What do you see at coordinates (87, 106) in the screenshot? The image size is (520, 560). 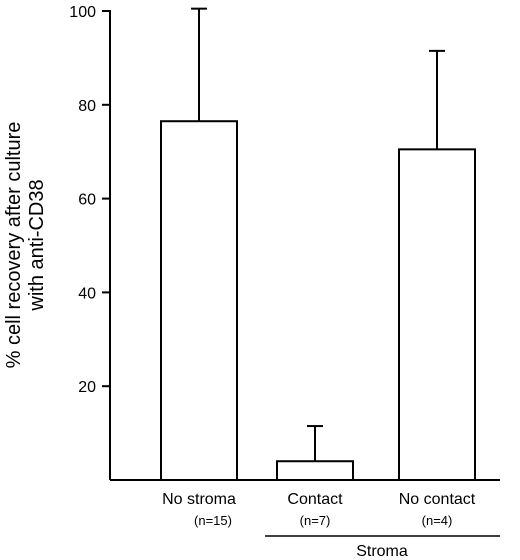 I see `y-tick-label-80: 80` at bounding box center [87, 106].